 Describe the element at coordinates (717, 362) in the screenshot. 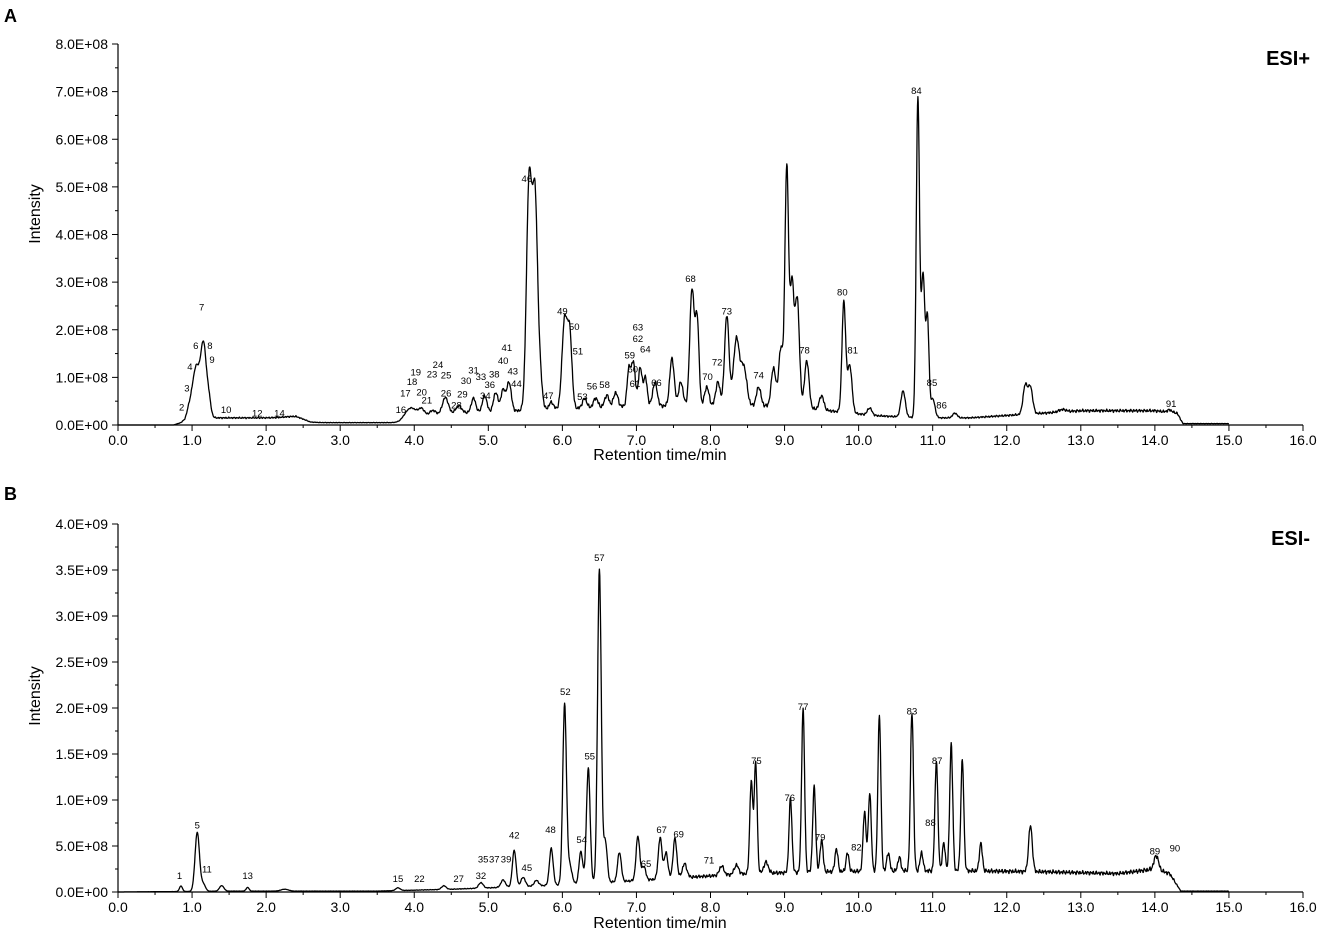

I see `peak-label: 72` at that location.